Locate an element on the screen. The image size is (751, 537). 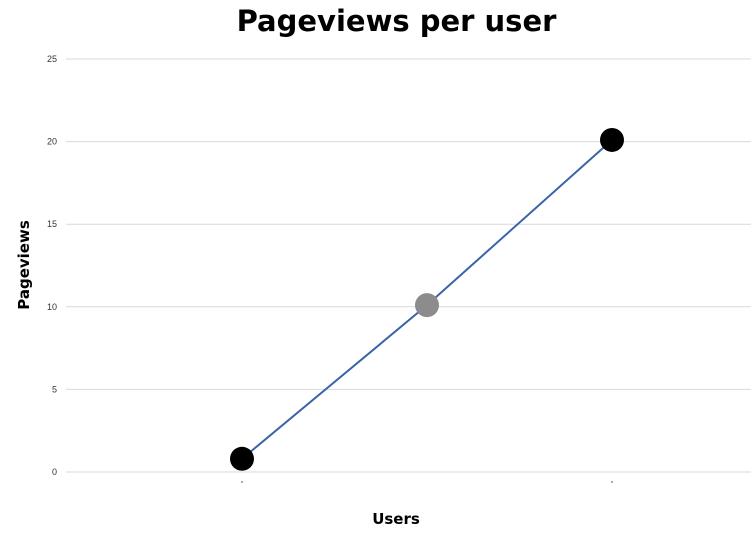
y-axis-title: Pageviews is located at coordinates (24, 265).